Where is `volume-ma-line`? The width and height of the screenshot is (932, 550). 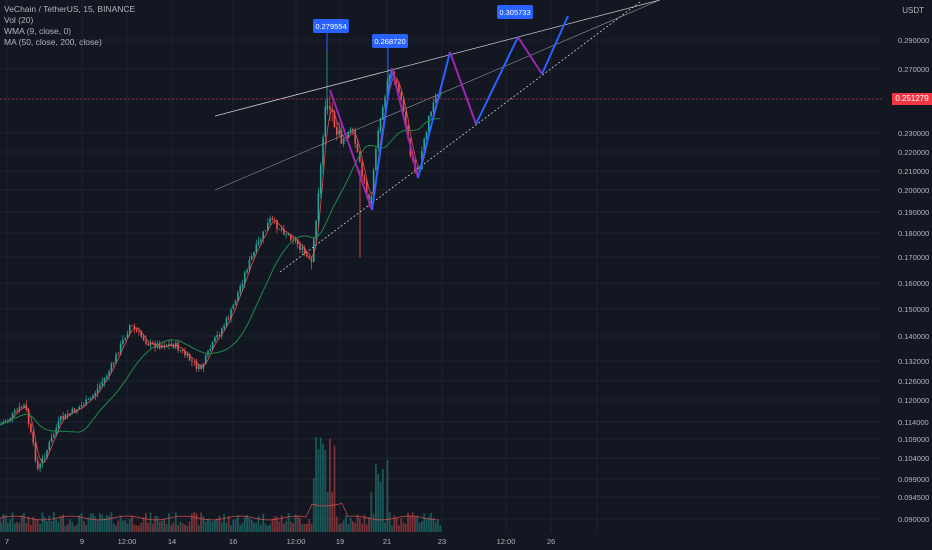
volume-ma-line is located at coordinates (219, 513).